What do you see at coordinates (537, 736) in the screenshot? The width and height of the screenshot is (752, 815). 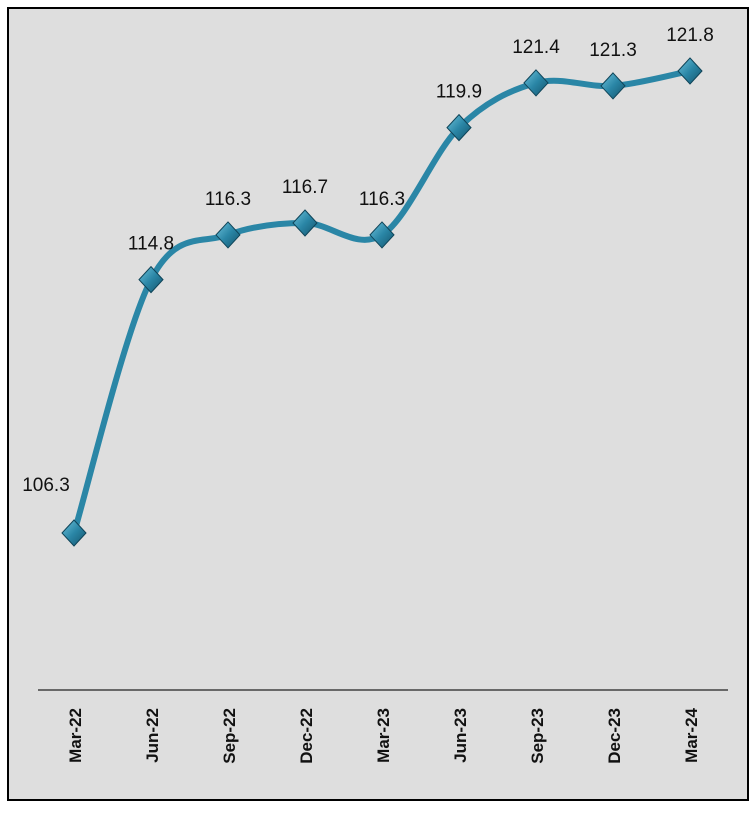 I see `x-tick-label: Sep-23` at bounding box center [537, 736].